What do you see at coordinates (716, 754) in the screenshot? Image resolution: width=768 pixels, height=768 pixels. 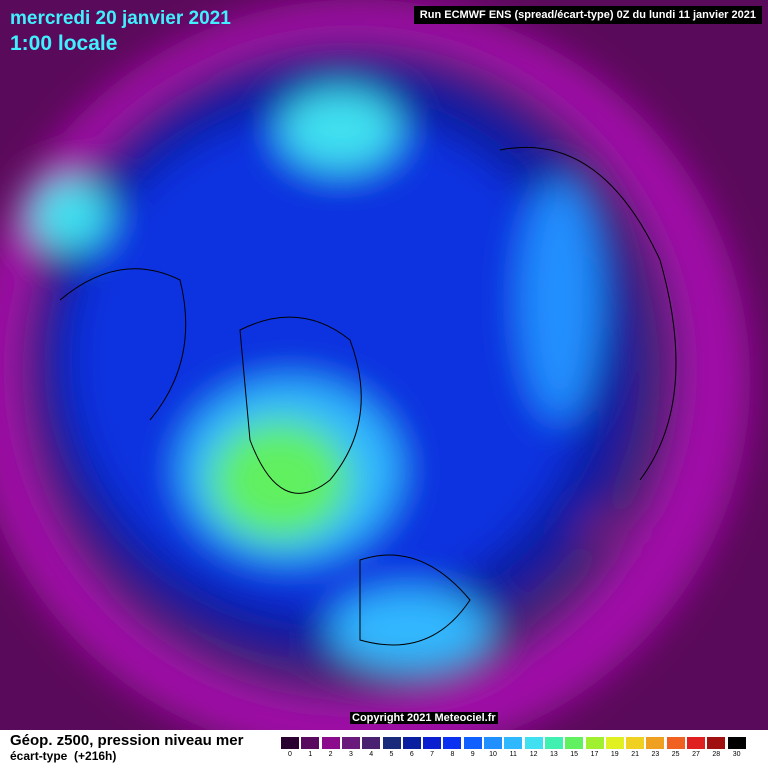 I see `scale-label: 28` at bounding box center [716, 754].